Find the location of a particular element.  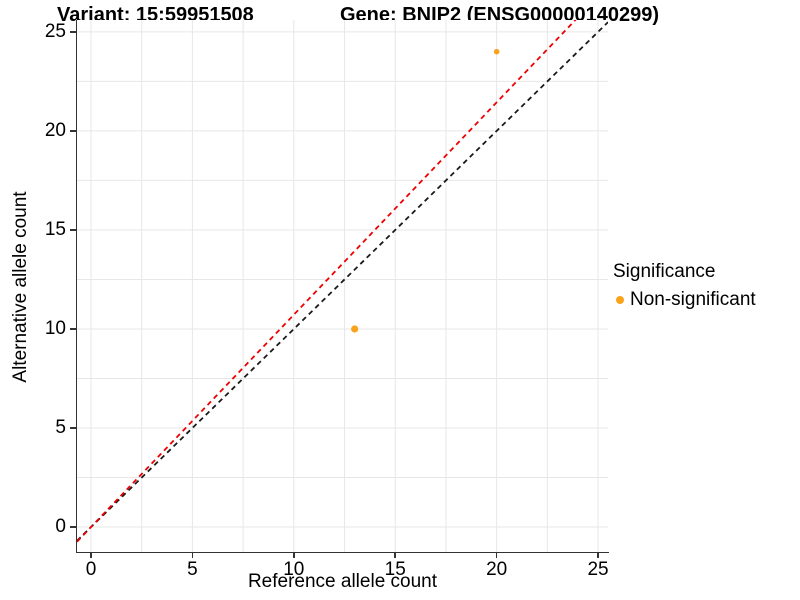

y-tick-label: 0 is located at coordinates (60, 527).